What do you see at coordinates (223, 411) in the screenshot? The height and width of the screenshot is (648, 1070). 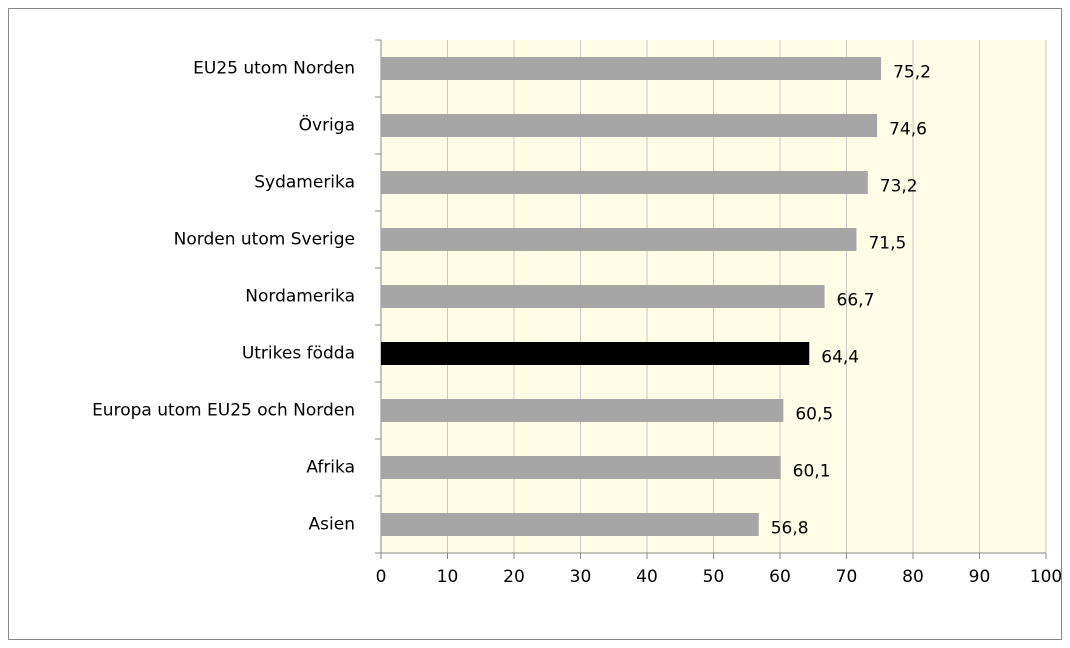 I see `y-tick-label: Europa utom EU25 och Norden` at bounding box center [223, 411].